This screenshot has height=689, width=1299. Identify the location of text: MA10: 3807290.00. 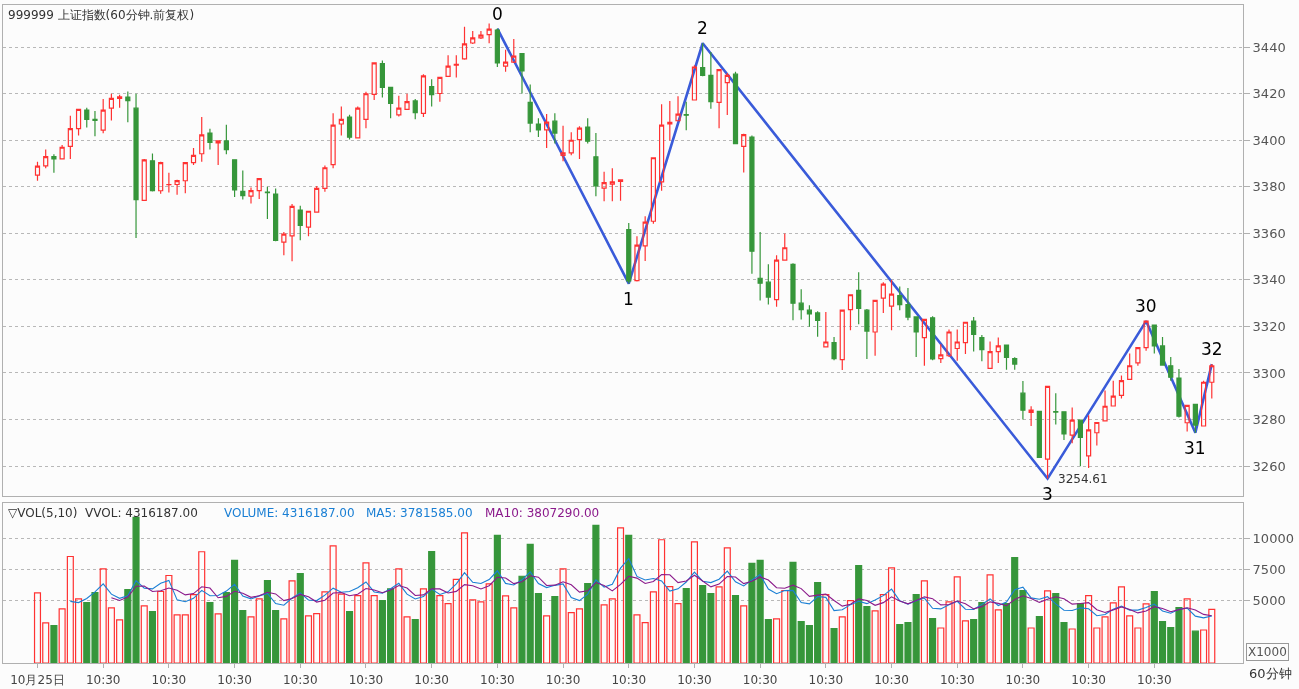
(542, 513).